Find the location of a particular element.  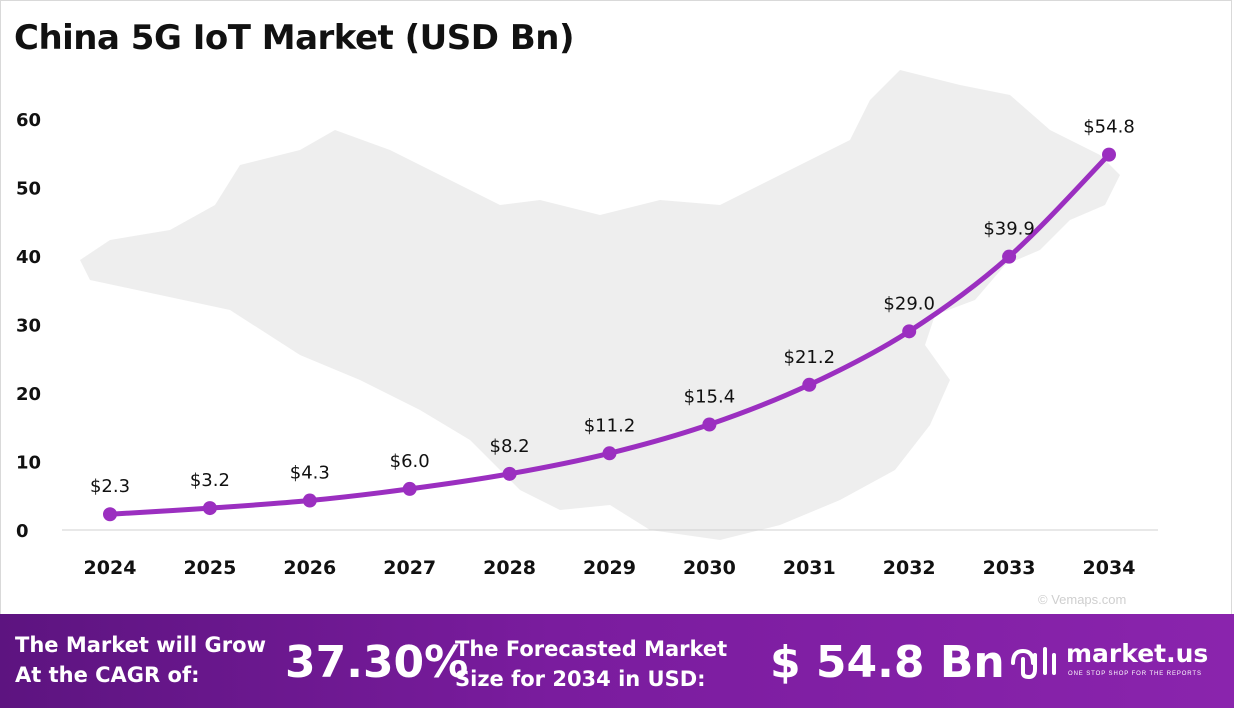

y-tick-label-6: 60 is located at coordinates (28, 120).